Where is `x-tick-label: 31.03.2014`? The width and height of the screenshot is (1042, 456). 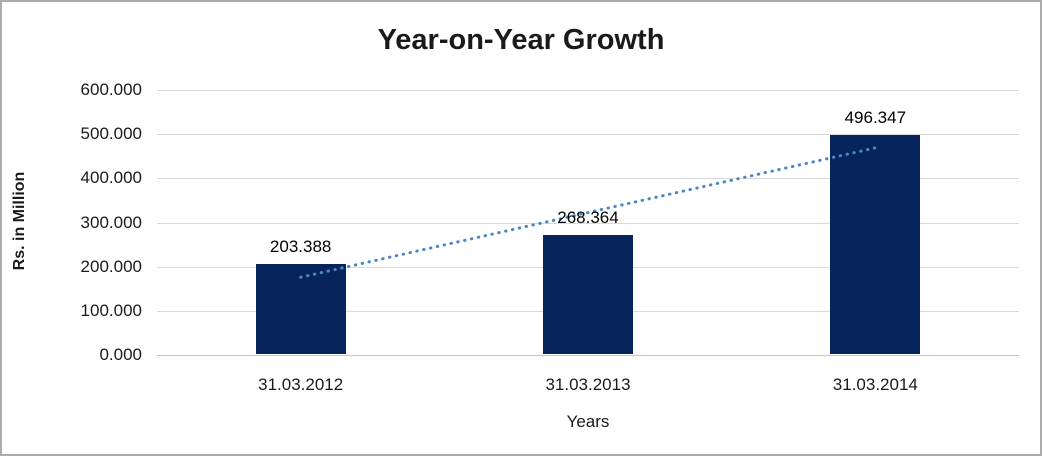
x-tick-label: 31.03.2014 is located at coordinates (875, 384).